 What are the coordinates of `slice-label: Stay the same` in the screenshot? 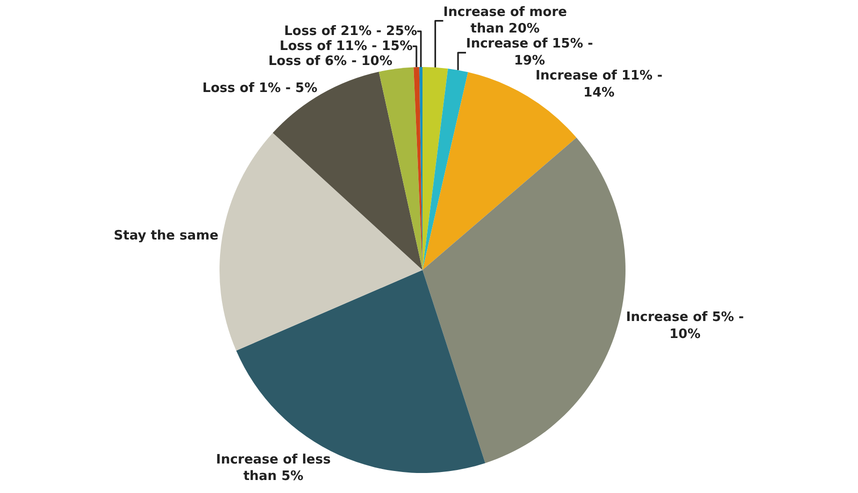 It's located at (166, 236).